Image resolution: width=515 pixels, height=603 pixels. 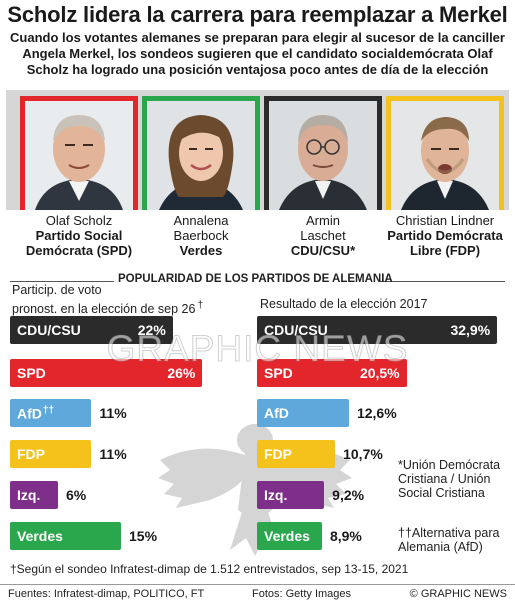 I want to click on footer-photos: Fotos: Getty Images, so click(x=302, y=594).